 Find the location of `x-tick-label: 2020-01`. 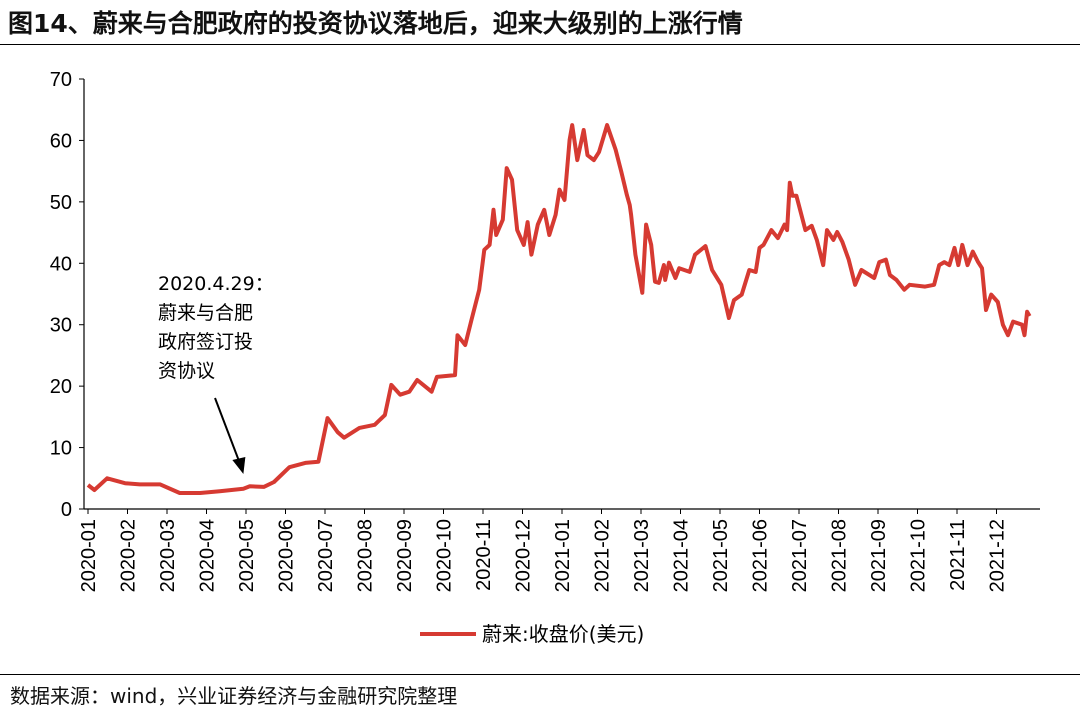

x-tick-label: 2020-01 is located at coordinates (89, 555).